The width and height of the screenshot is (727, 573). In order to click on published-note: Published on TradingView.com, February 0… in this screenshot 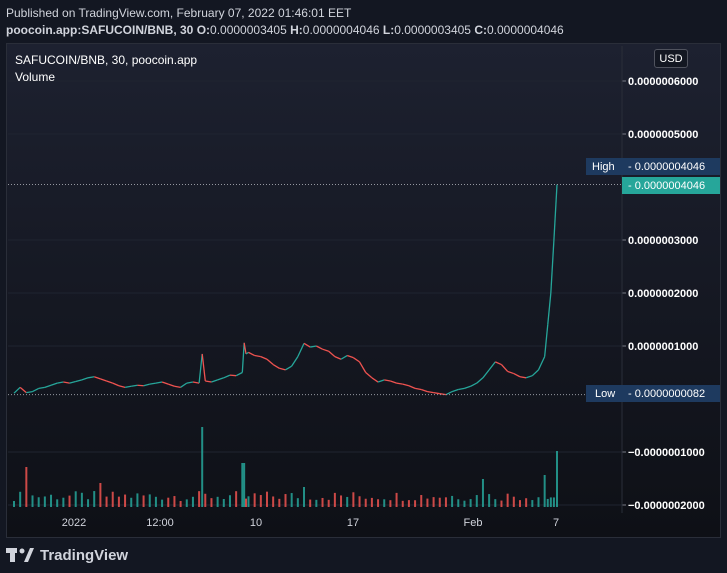, I will do `click(179, 13)`.